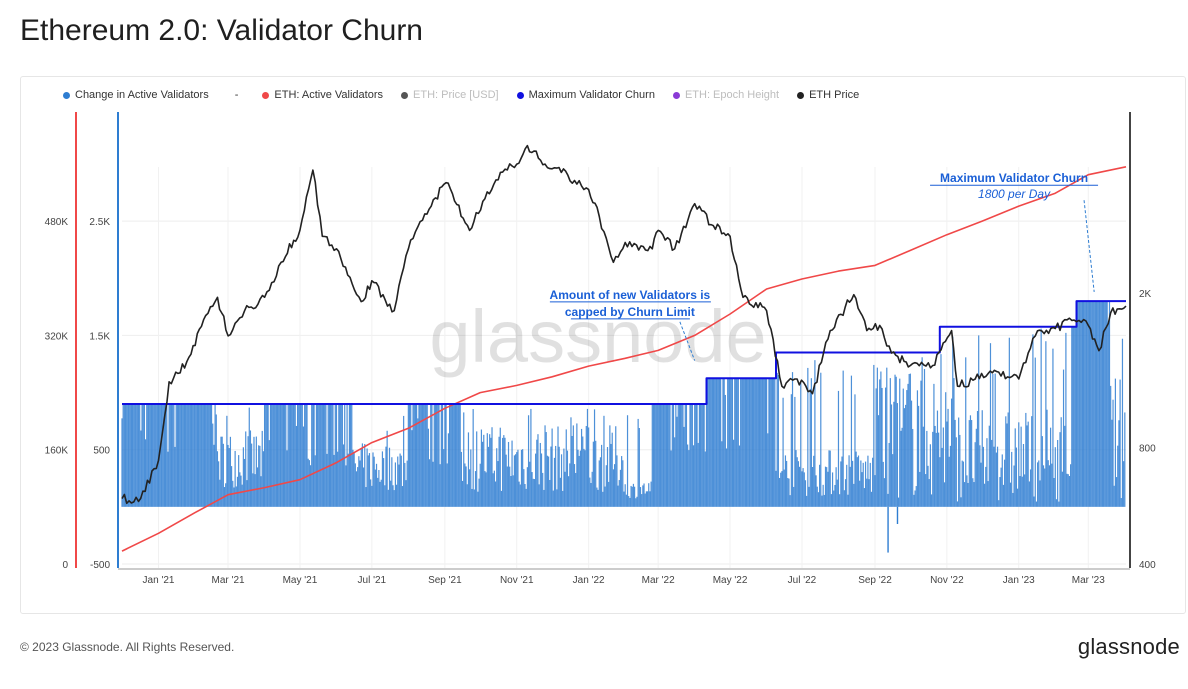  What do you see at coordinates (136, 95) in the screenshot?
I see `legend-item-change-in-active-validators: Change in Active Validators` at bounding box center [136, 95].